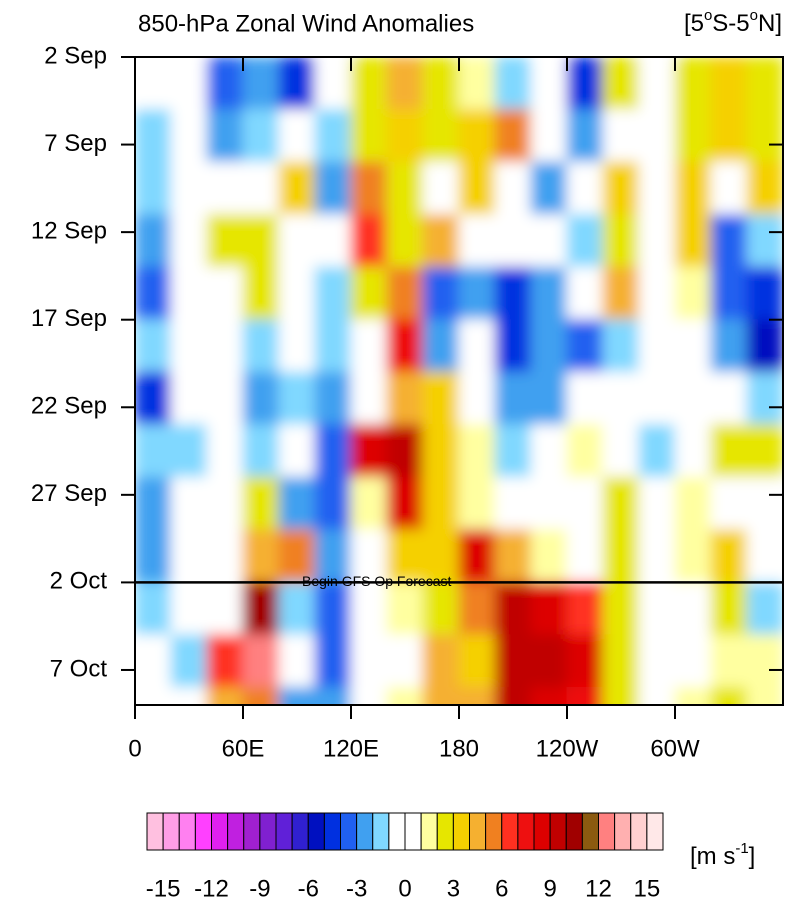 The width and height of the screenshot is (808, 917). What do you see at coordinates (549, 888) in the screenshot?
I see `colorbar-label: 9` at bounding box center [549, 888].